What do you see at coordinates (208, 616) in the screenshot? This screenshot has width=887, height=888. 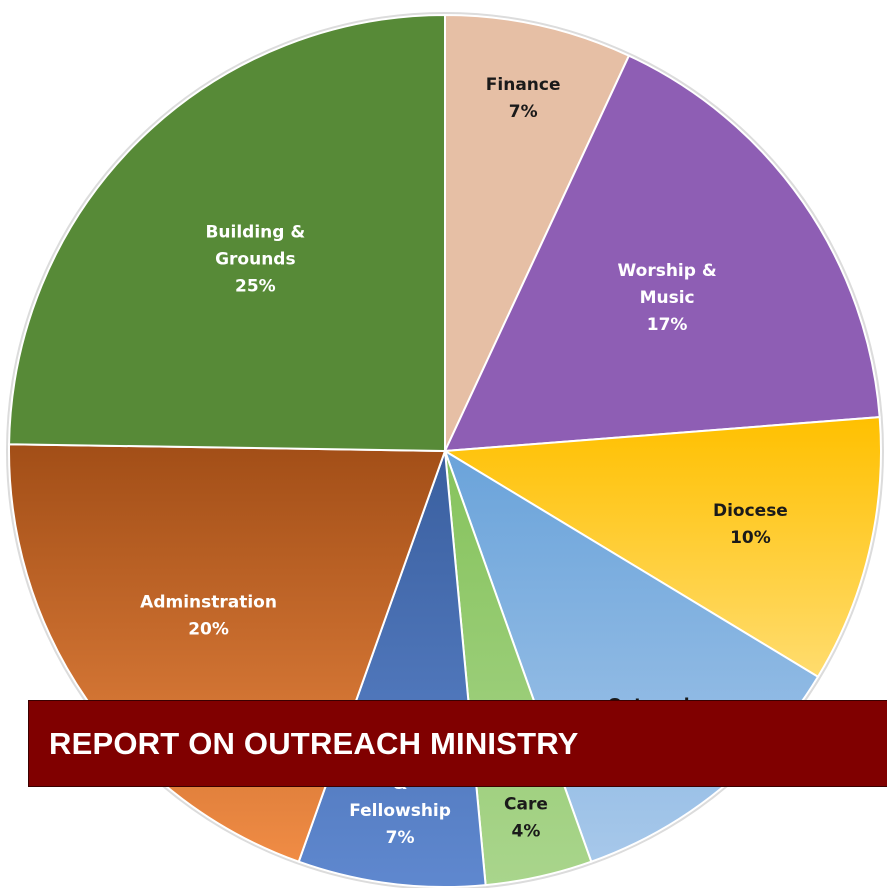 I see `slice-adminstration-label: Adminstration 20%` at bounding box center [208, 616].